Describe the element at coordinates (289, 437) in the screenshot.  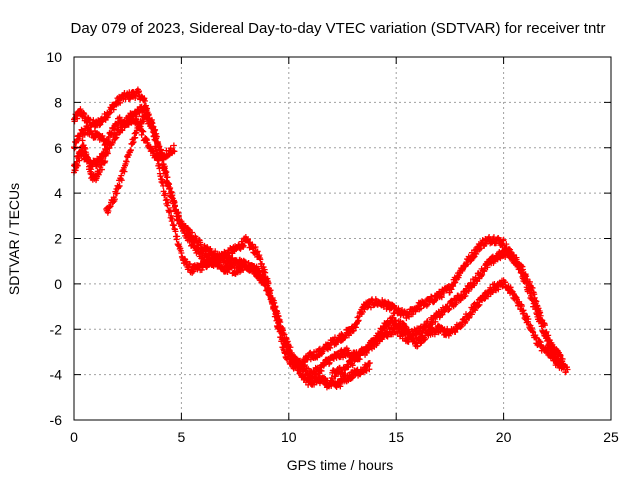
I see `x-tick-label: 10` at that location.